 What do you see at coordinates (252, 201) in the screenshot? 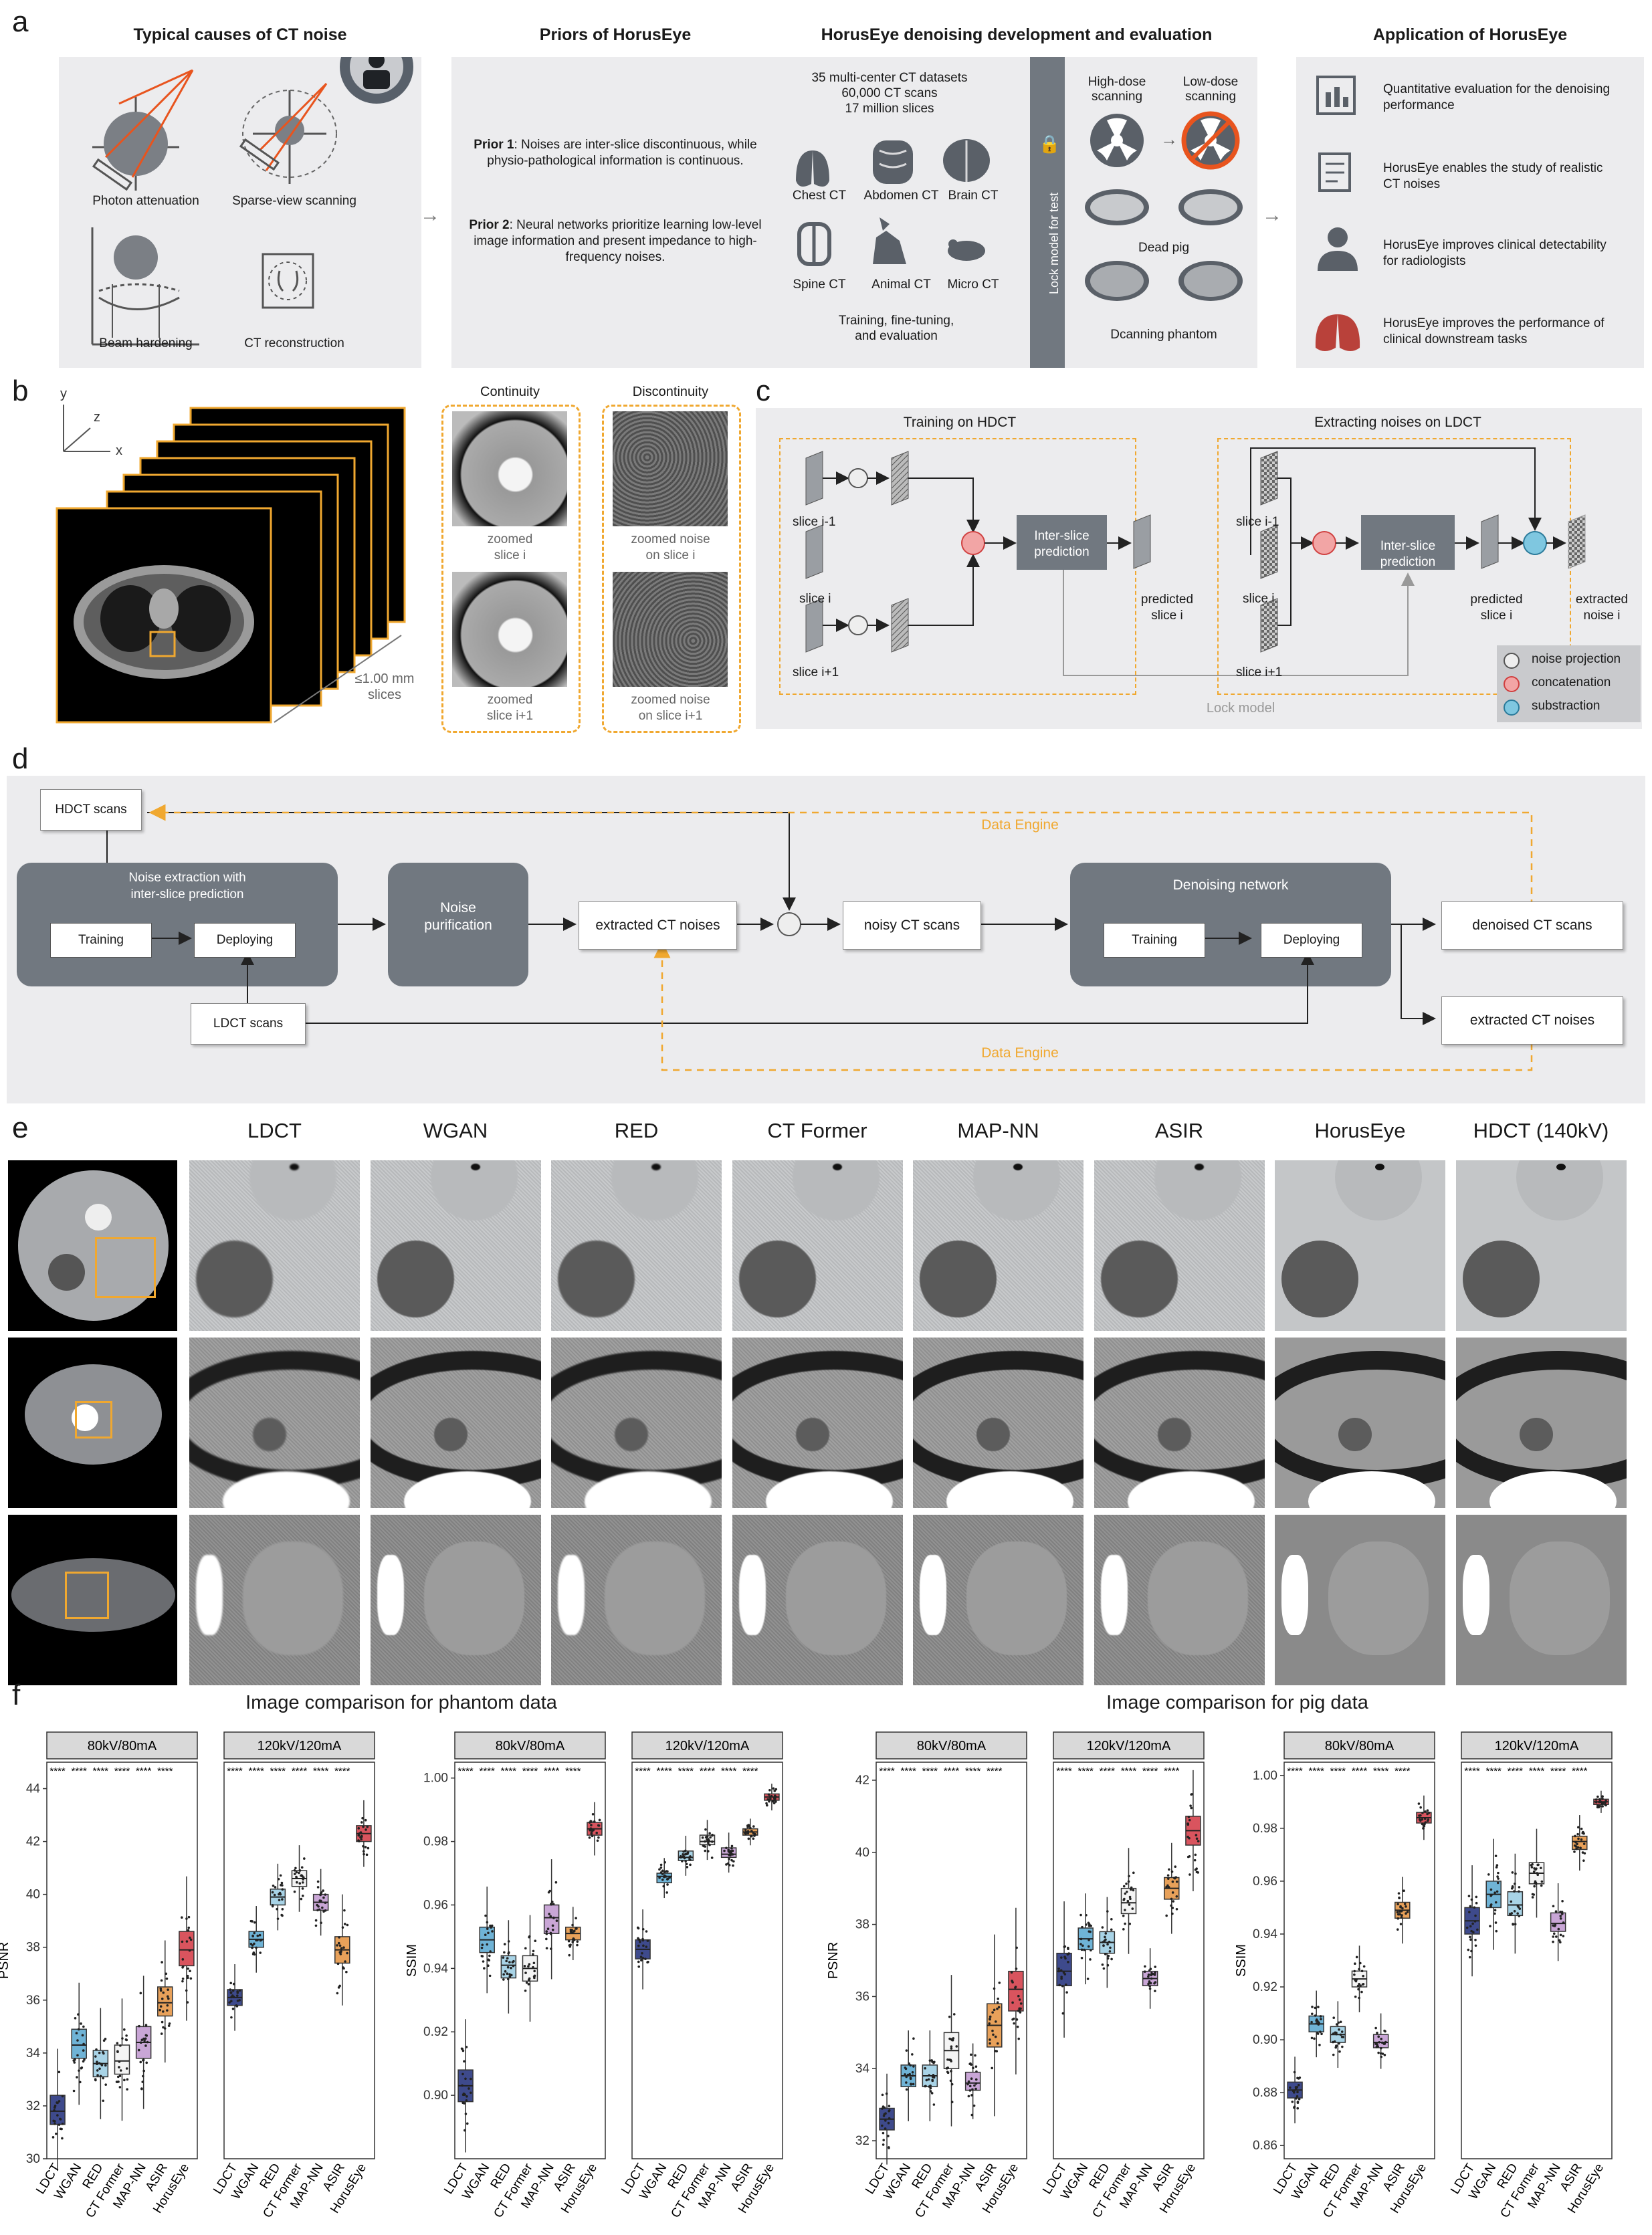
I see `causes-illustrations` at bounding box center [252, 201].